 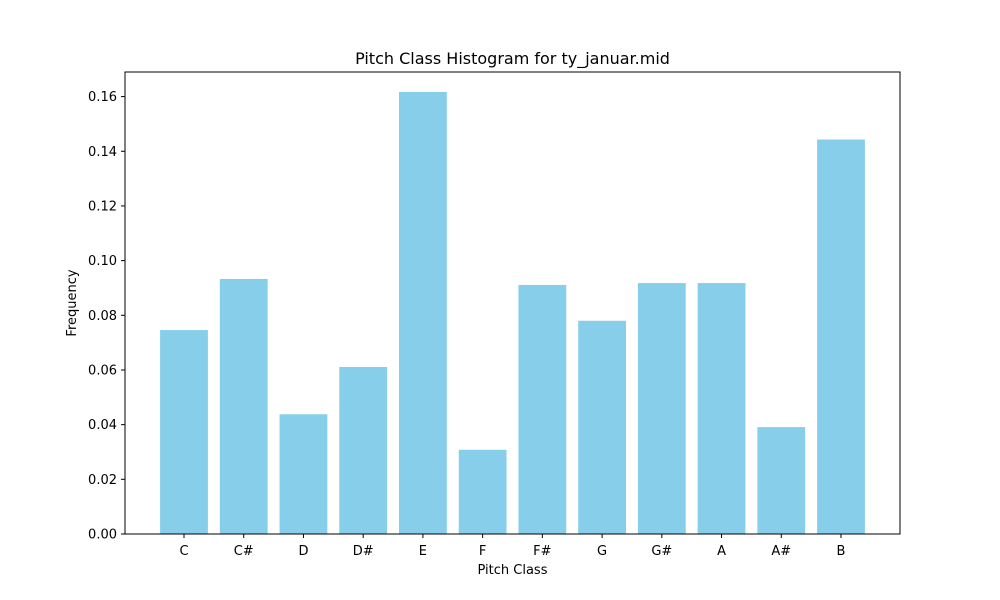 I want to click on y-tick-label: 0.06, so click(x=102, y=370).